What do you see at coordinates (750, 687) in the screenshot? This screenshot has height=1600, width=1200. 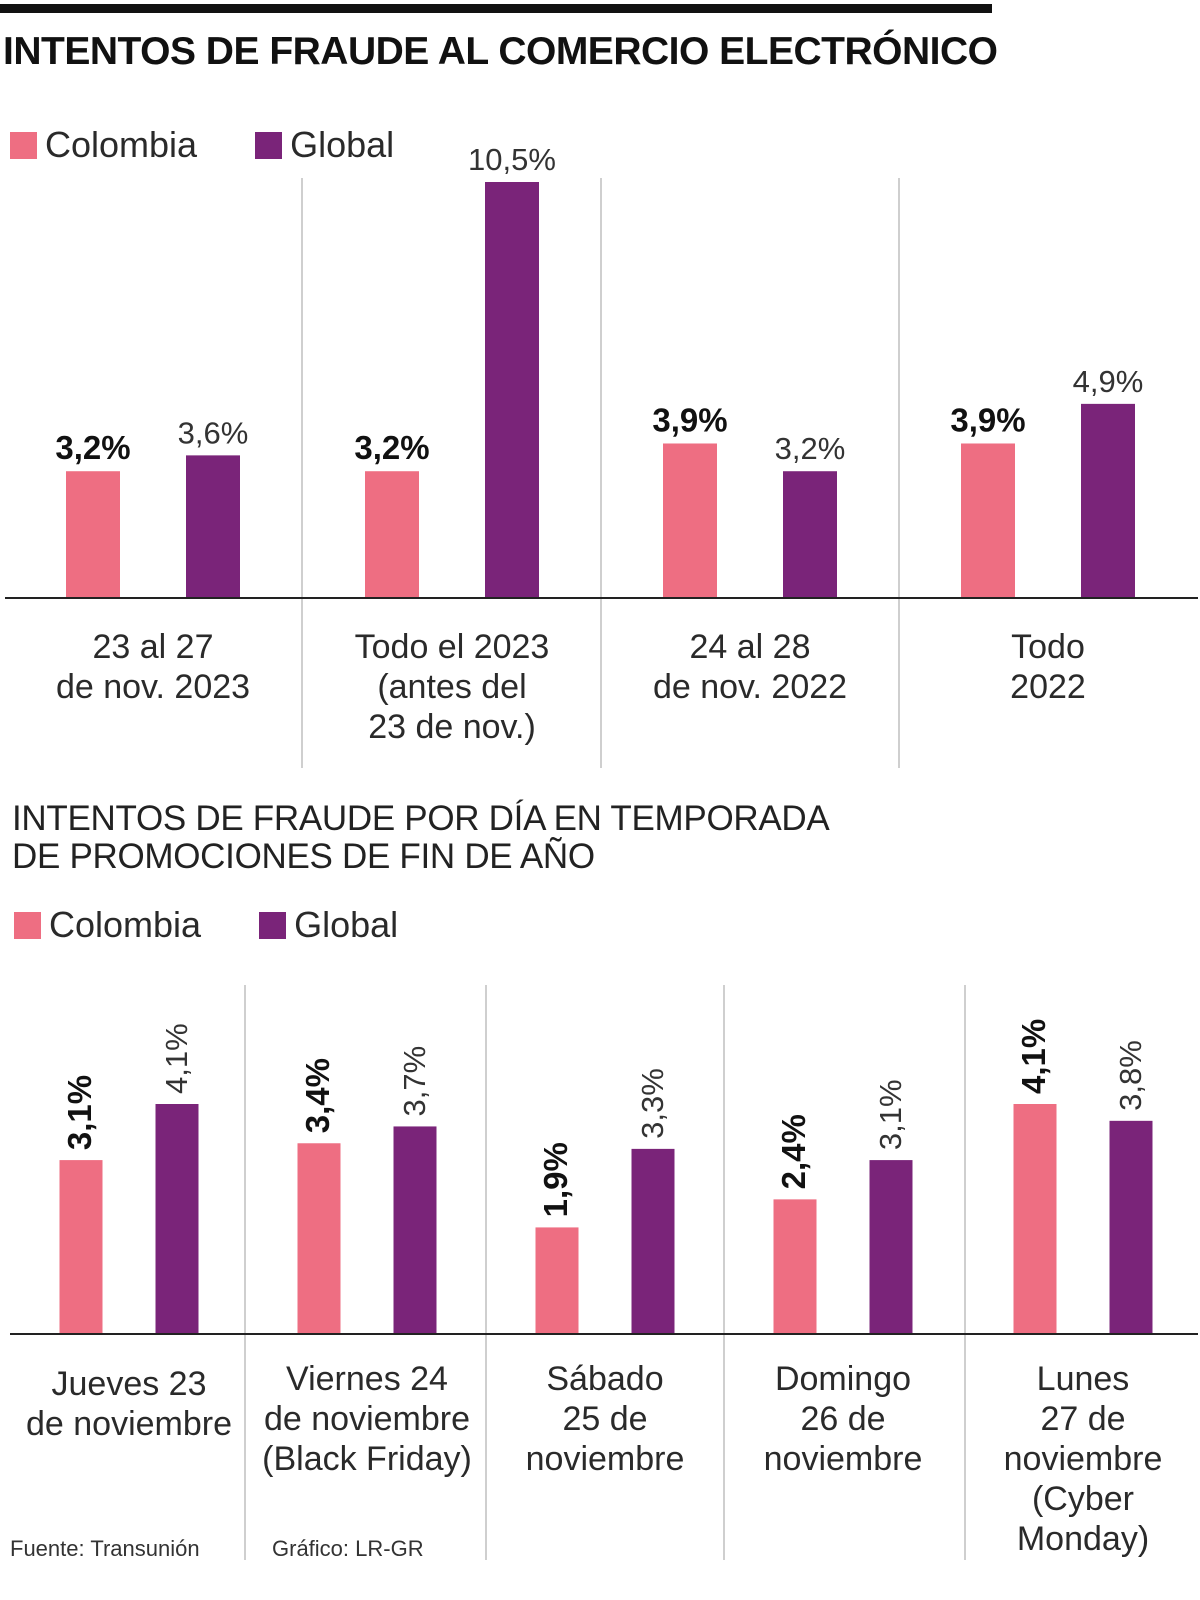 I see `category-label: de nov. 2022` at bounding box center [750, 687].